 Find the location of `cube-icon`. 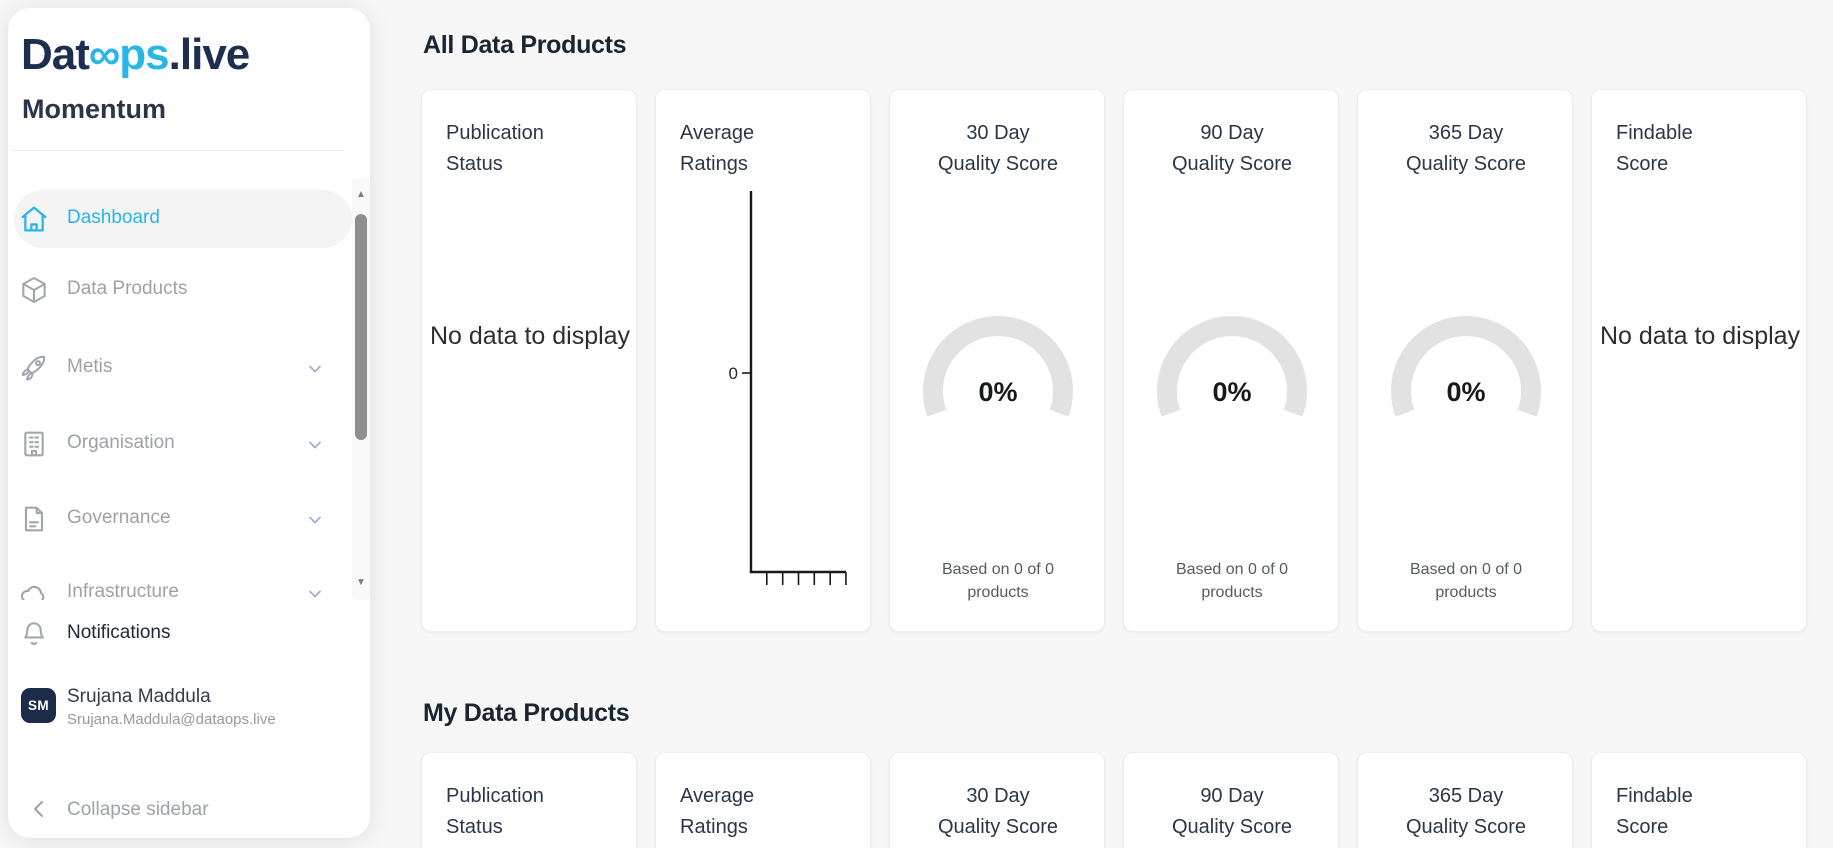

cube-icon is located at coordinates (34, 290).